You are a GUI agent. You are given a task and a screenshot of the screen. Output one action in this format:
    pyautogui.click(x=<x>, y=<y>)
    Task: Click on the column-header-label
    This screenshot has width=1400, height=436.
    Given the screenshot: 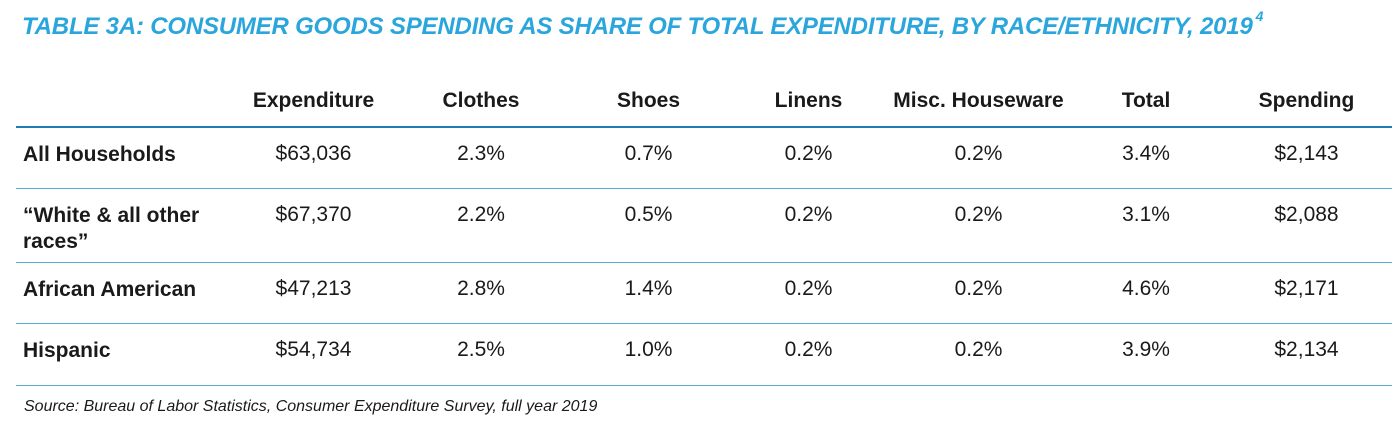 What is the action you would take?
    pyautogui.click(x=123, y=102)
    